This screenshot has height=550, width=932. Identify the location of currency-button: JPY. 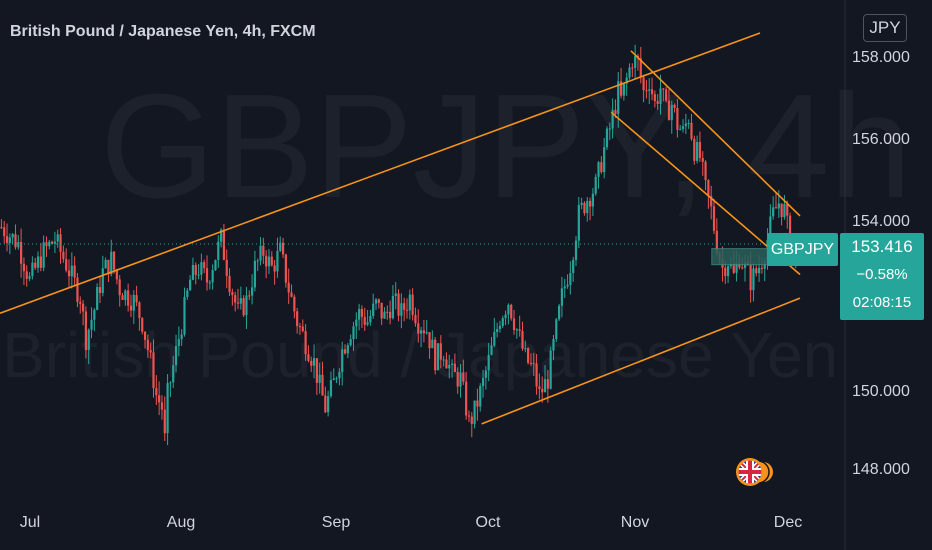
(885, 28).